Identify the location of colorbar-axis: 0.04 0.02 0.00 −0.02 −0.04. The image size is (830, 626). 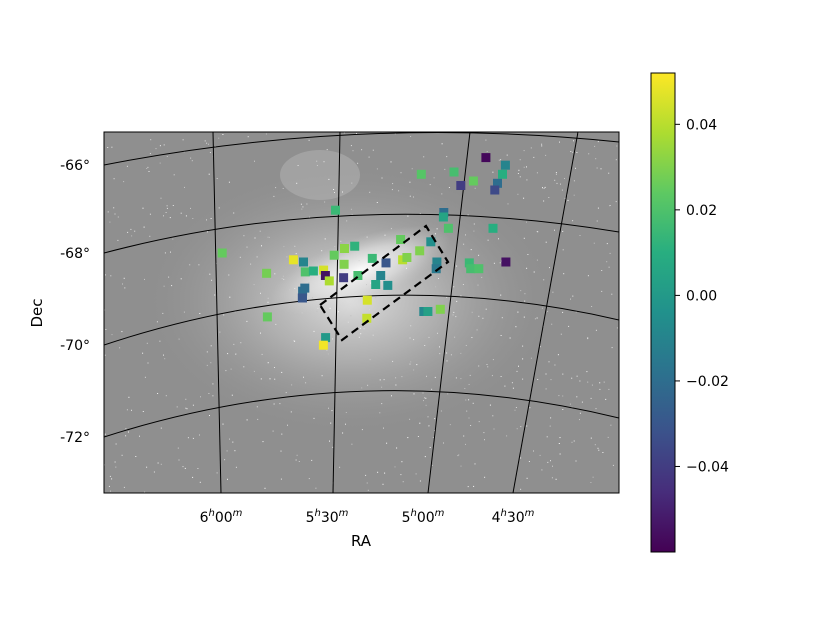
(702, 296).